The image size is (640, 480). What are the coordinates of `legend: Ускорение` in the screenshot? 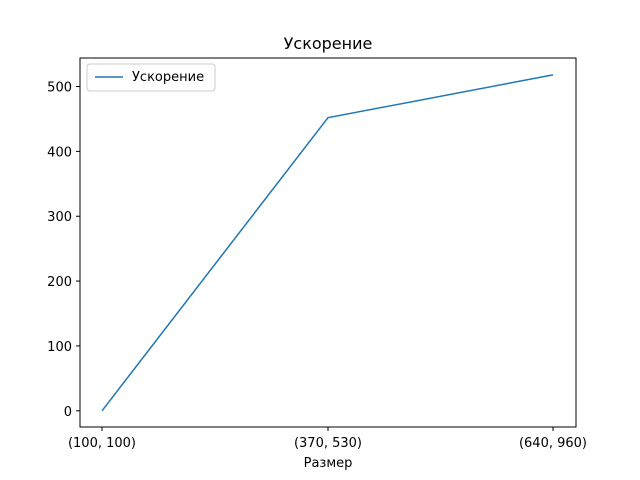 It's located at (151, 77).